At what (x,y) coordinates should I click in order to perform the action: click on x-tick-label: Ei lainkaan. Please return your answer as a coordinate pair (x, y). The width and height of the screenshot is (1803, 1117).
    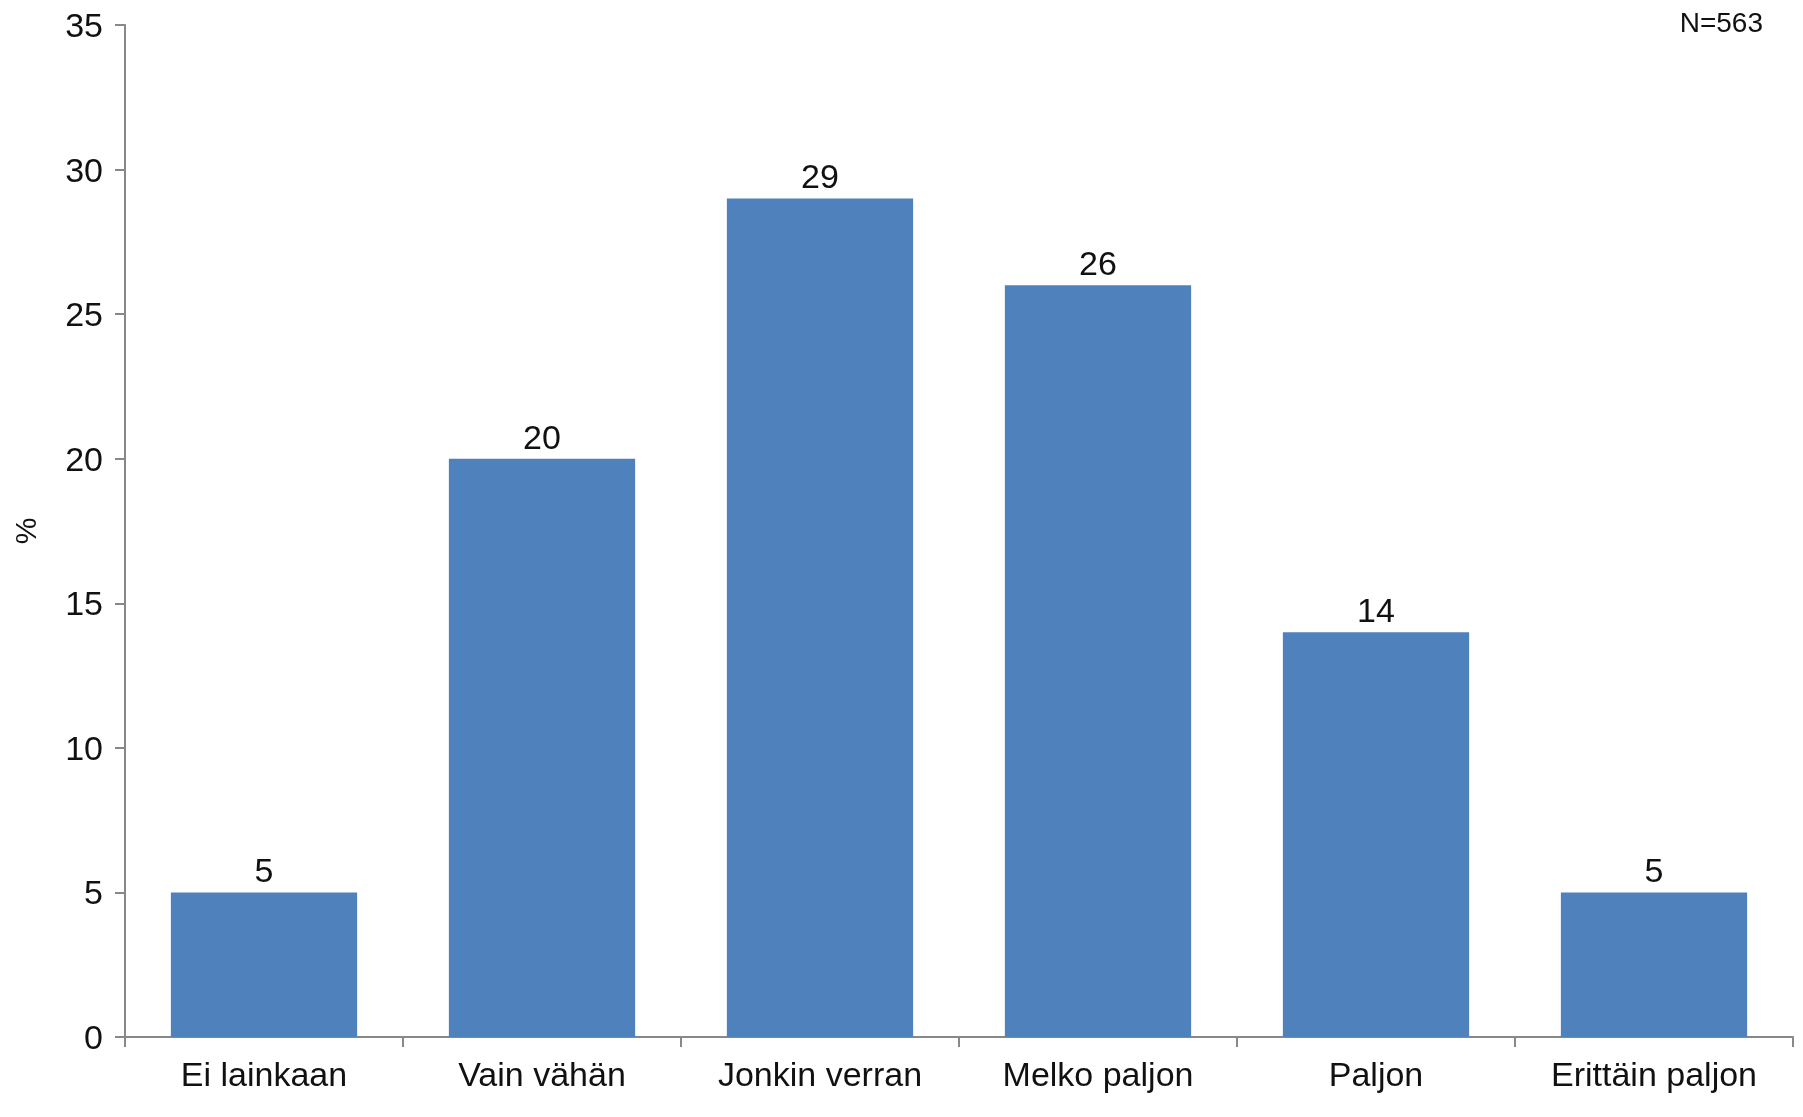
    Looking at the image, I should click on (264, 1074).